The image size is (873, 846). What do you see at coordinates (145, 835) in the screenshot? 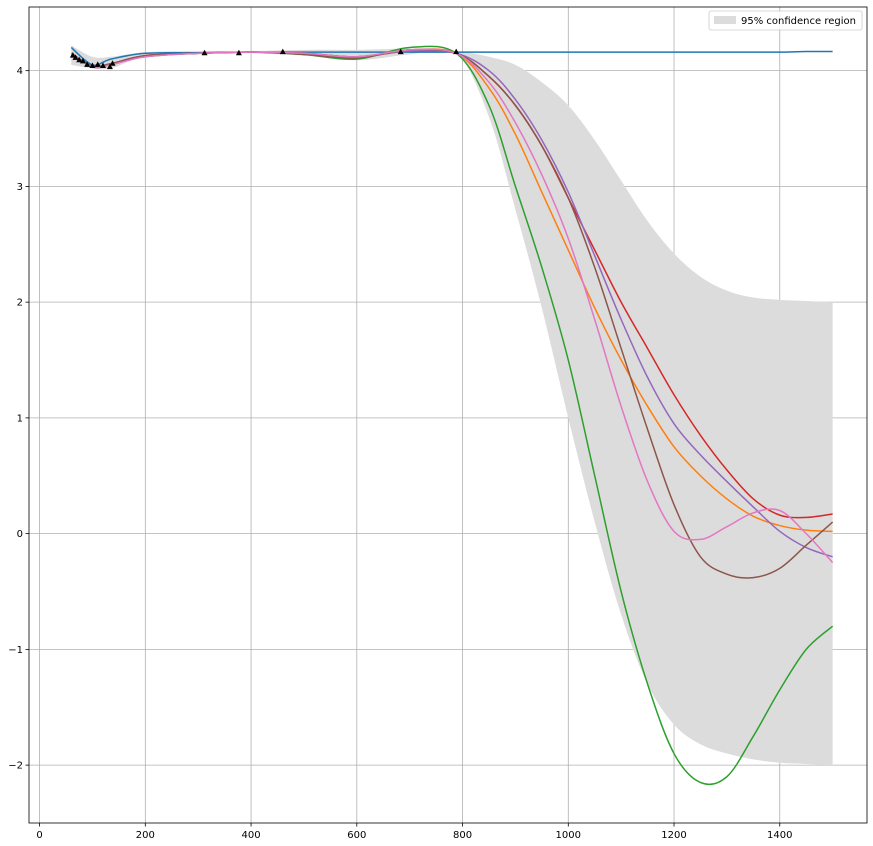
I see `x-tick-label: 200` at bounding box center [145, 835].